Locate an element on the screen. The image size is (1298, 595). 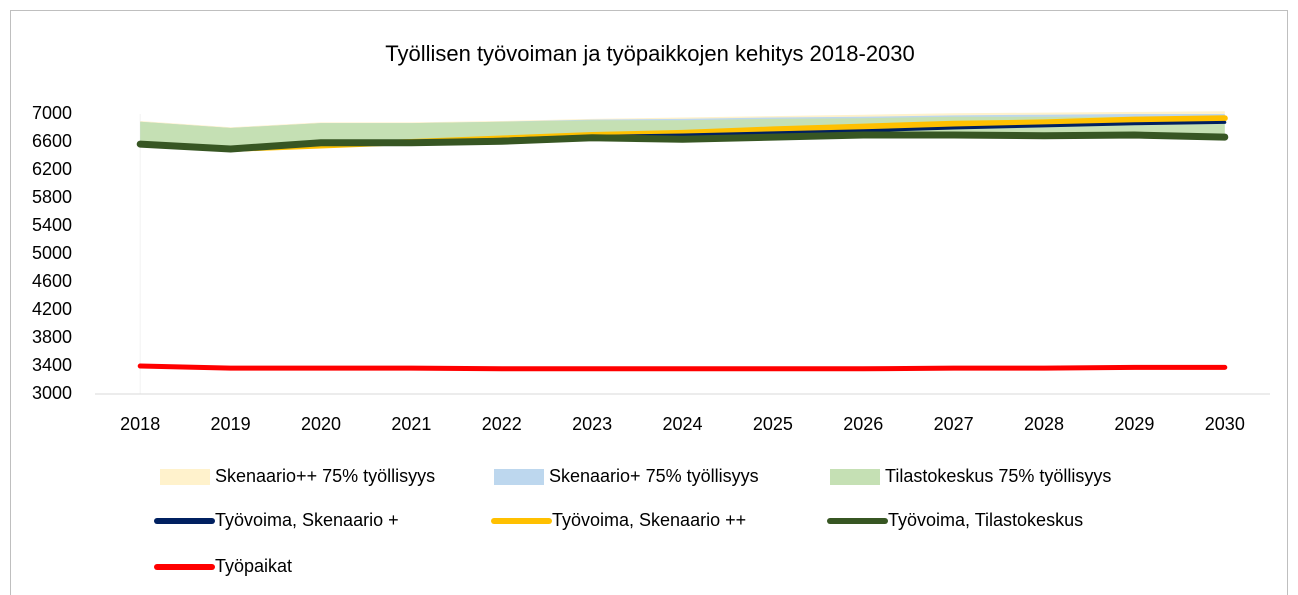
y-tick-label: 7000 is located at coordinates (52, 113).